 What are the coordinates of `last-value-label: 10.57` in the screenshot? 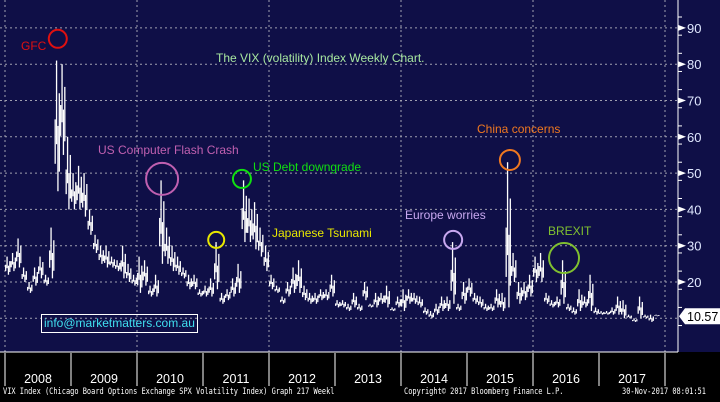 It's located at (702, 317).